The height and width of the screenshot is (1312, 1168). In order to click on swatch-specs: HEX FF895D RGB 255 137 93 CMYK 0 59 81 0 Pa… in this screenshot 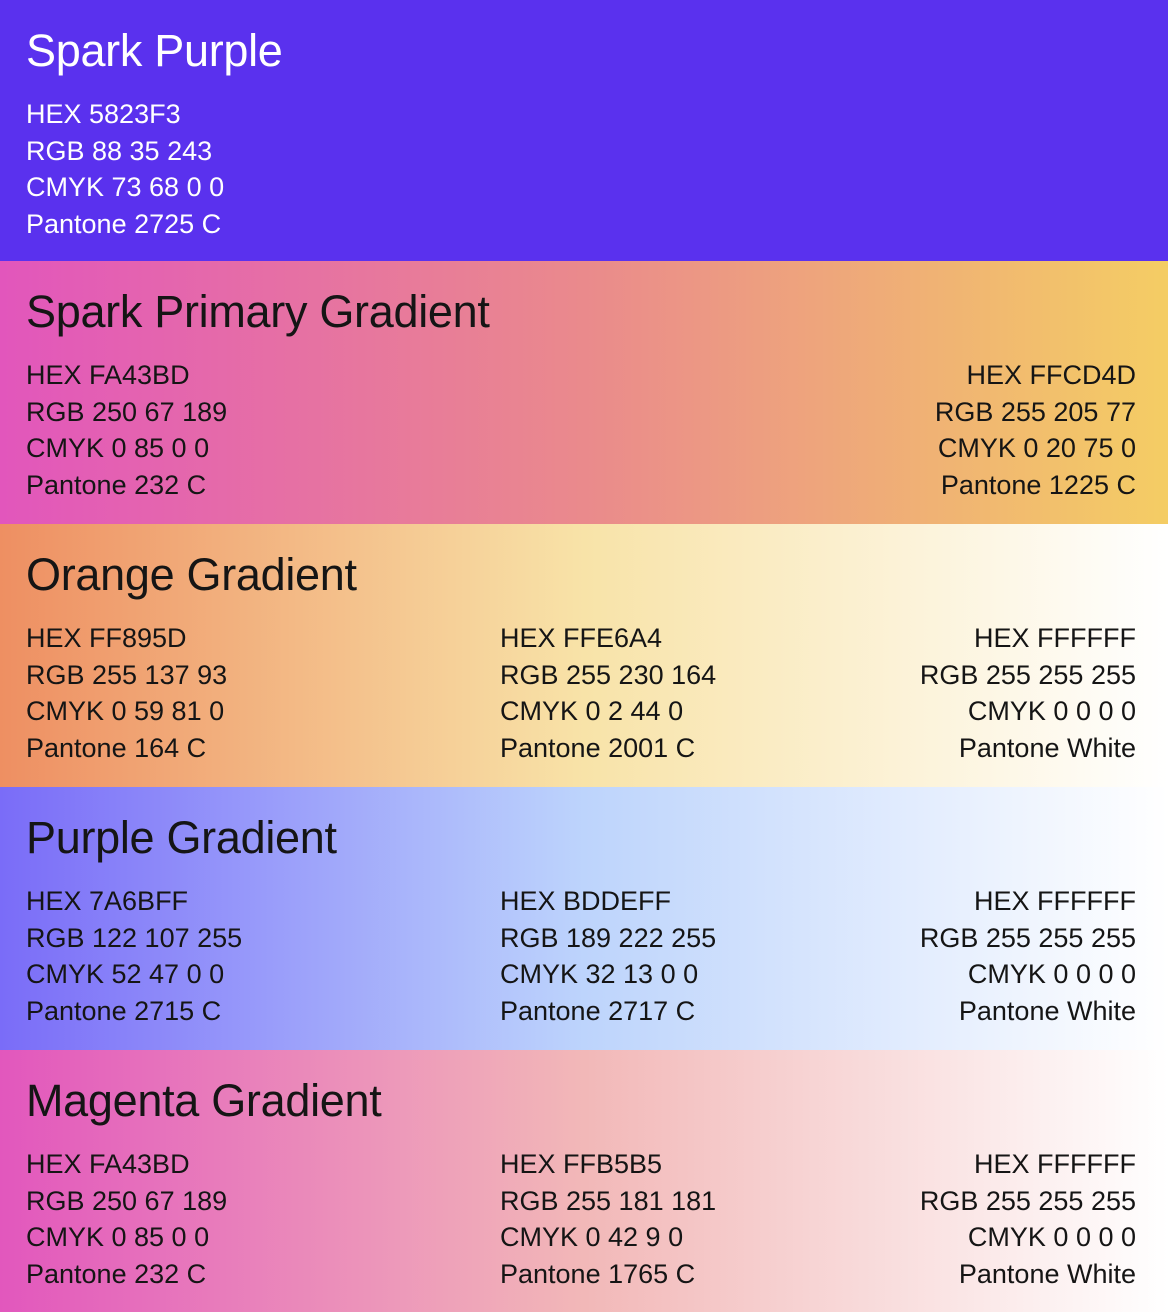, I will do `click(581, 695)`.